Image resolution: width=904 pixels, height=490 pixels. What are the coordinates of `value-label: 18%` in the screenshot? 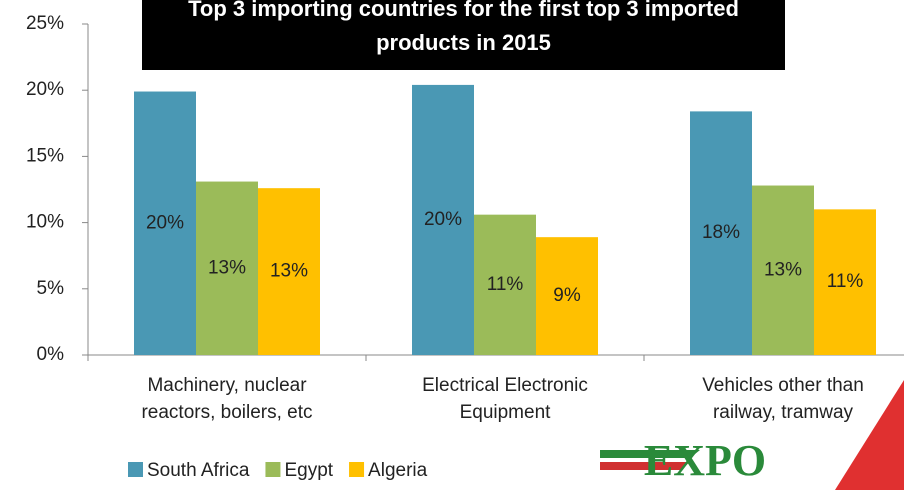 It's located at (721, 232).